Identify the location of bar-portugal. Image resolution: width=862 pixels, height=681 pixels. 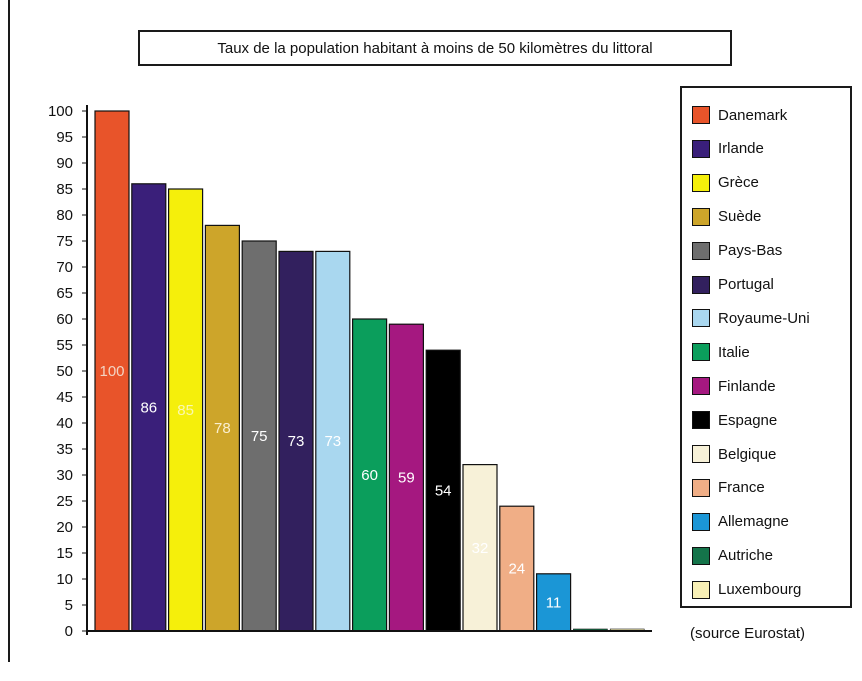
(296, 441).